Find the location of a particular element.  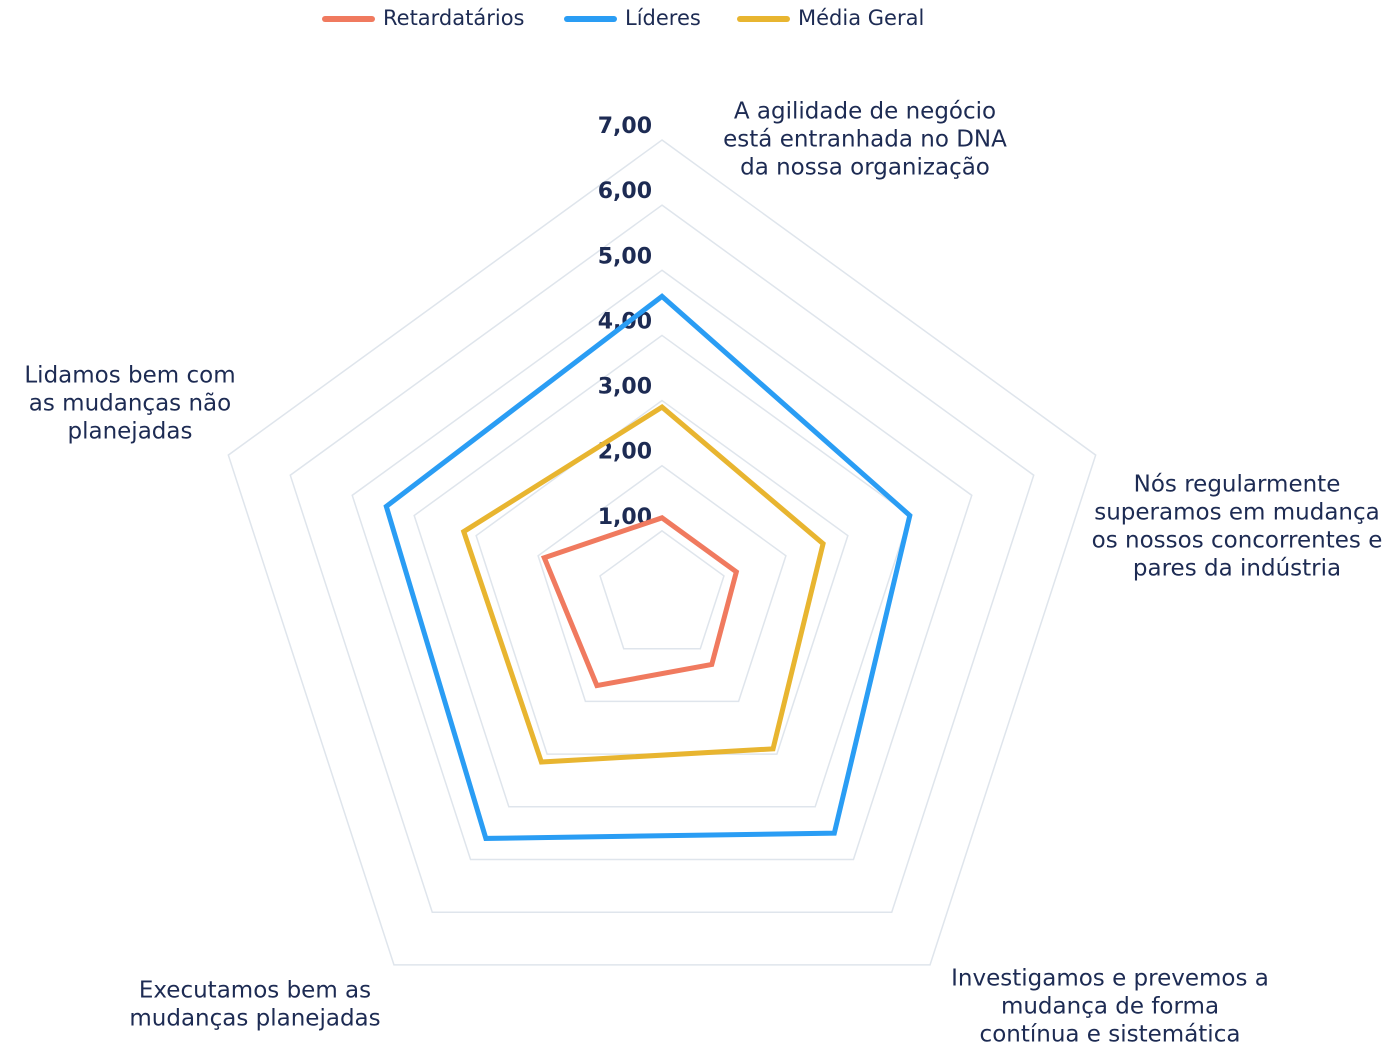

category-label: mudança de forma is located at coordinates (1110, 1007).